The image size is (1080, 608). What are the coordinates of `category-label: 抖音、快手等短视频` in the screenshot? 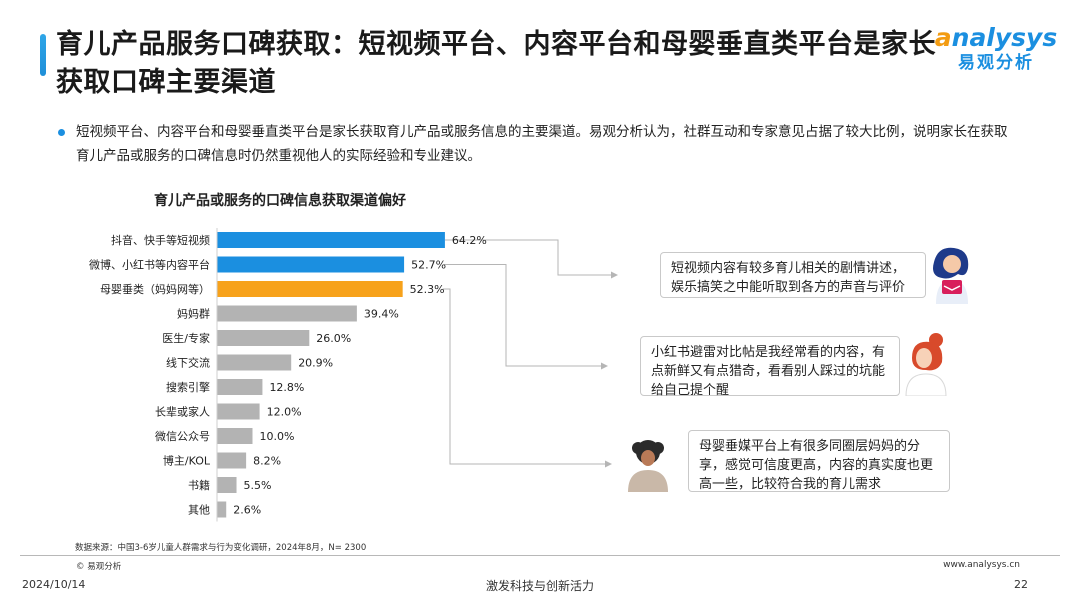 It's located at (160, 240).